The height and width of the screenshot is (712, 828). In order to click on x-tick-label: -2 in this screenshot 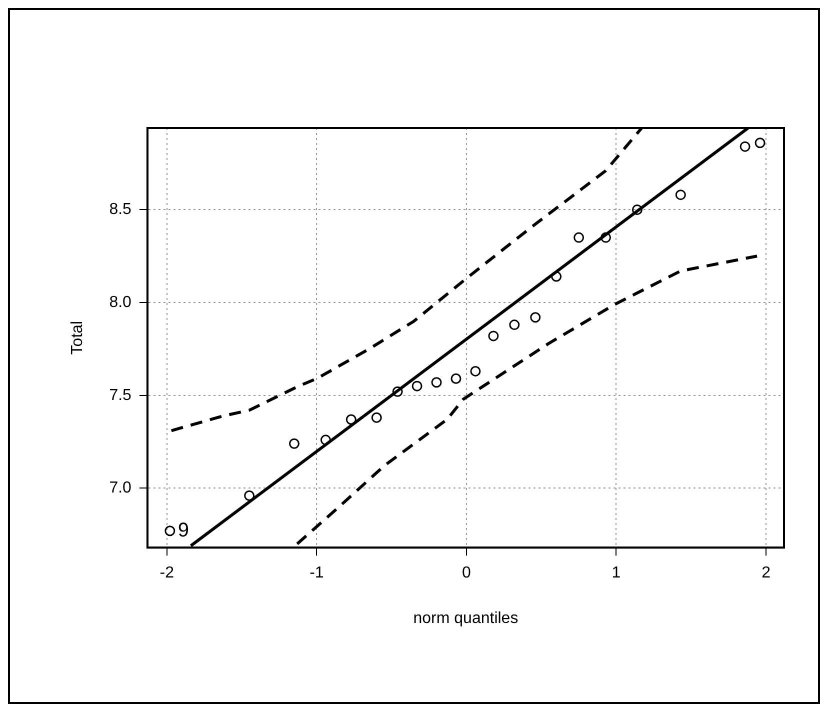, I will do `click(167, 573)`.